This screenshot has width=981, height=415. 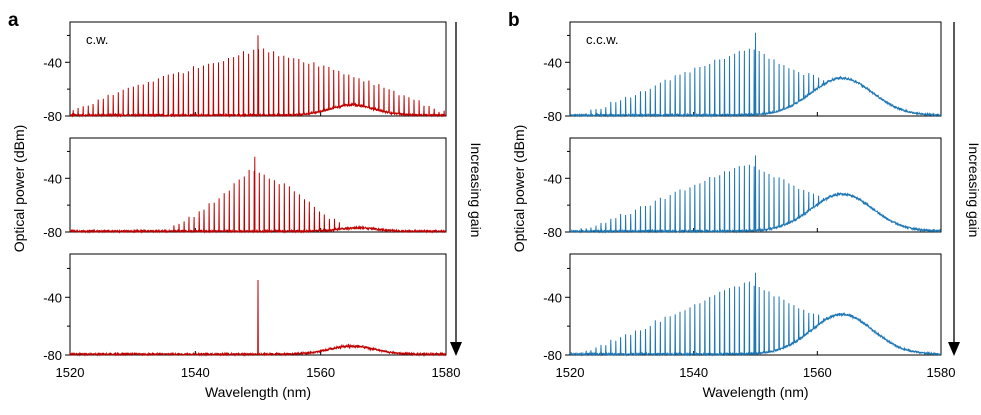 What do you see at coordinates (97, 39) in the screenshot?
I see `mode-annotation: c.w.` at bounding box center [97, 39].